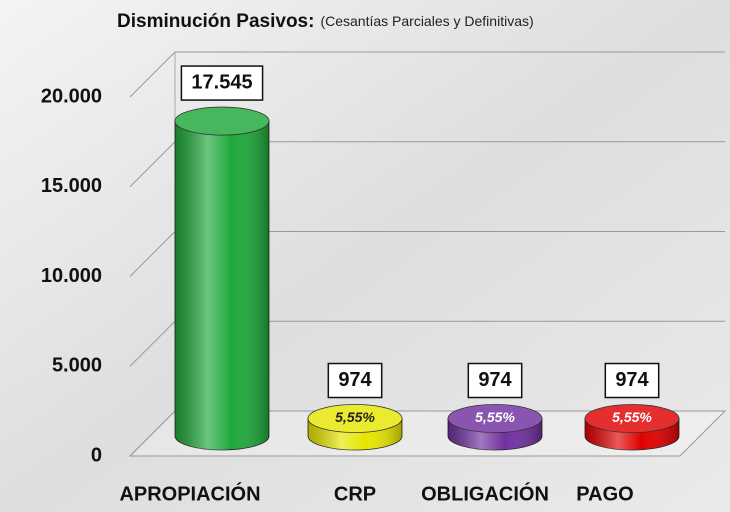 Image resolution: width=730 pixels, height=512 pixels. I want to click on x-tick-label: CRP, so click(355, 494).